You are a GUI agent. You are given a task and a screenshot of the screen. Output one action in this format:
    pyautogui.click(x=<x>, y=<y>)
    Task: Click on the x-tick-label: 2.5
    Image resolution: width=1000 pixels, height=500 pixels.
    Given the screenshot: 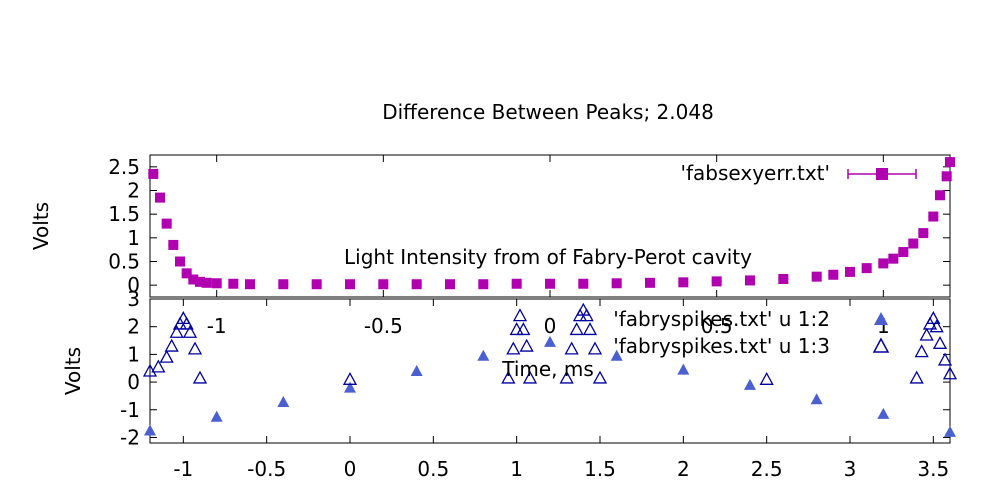 What is the action you would take?
    pyautogui.click(x=767, y=469)
    